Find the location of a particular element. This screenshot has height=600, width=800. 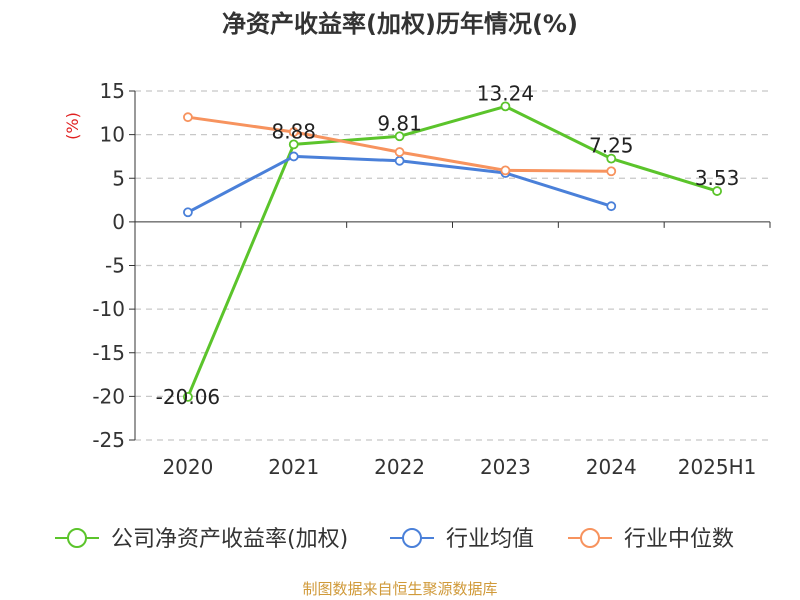

data-label: 8.88 is located at coordinates (293, 131).